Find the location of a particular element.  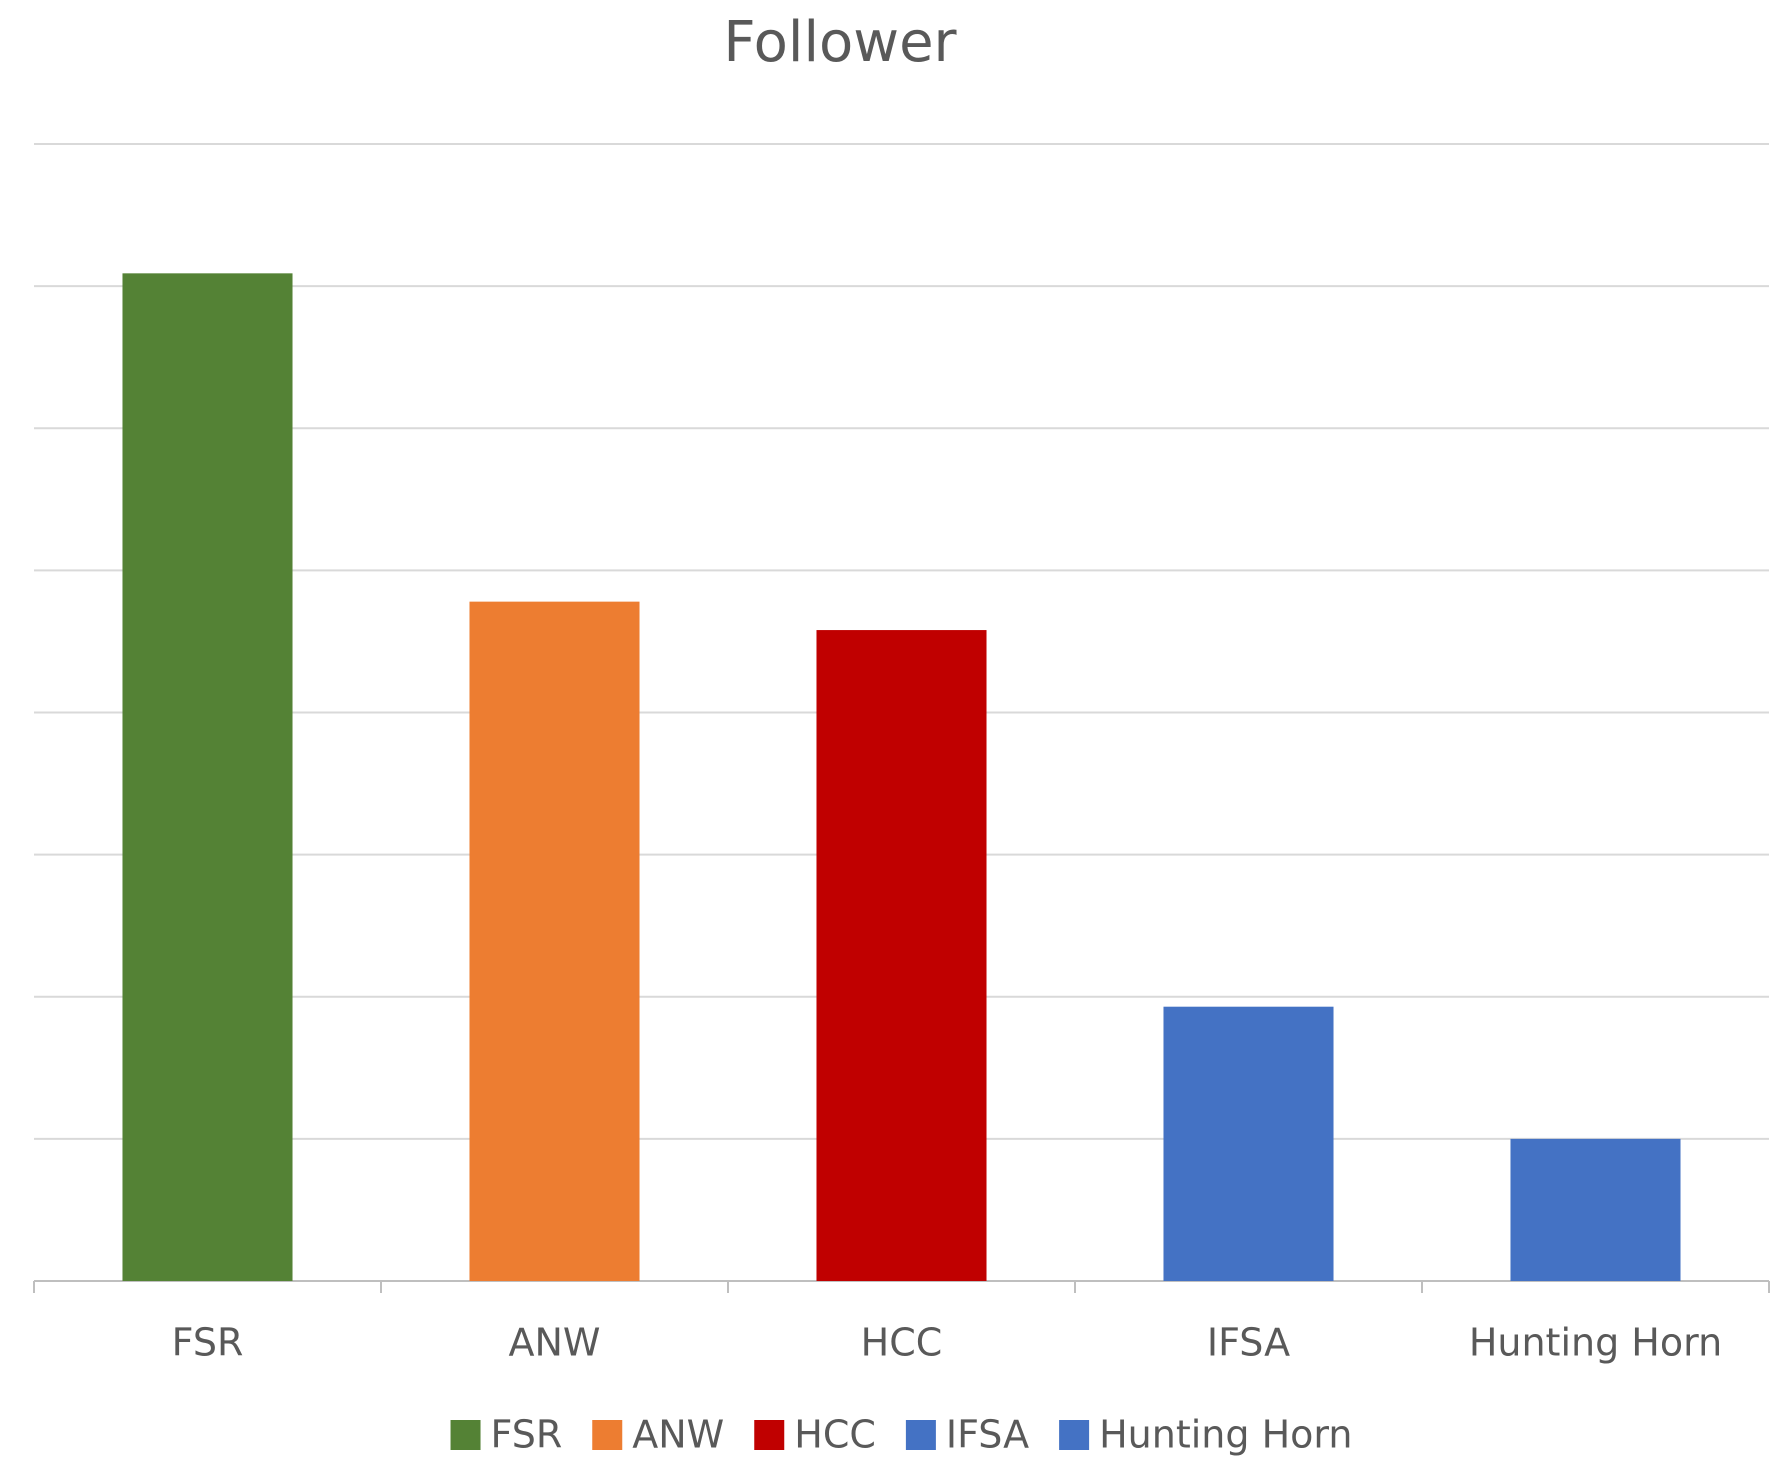

x-tick-label: HCC is located at coordinates (902, 1343).